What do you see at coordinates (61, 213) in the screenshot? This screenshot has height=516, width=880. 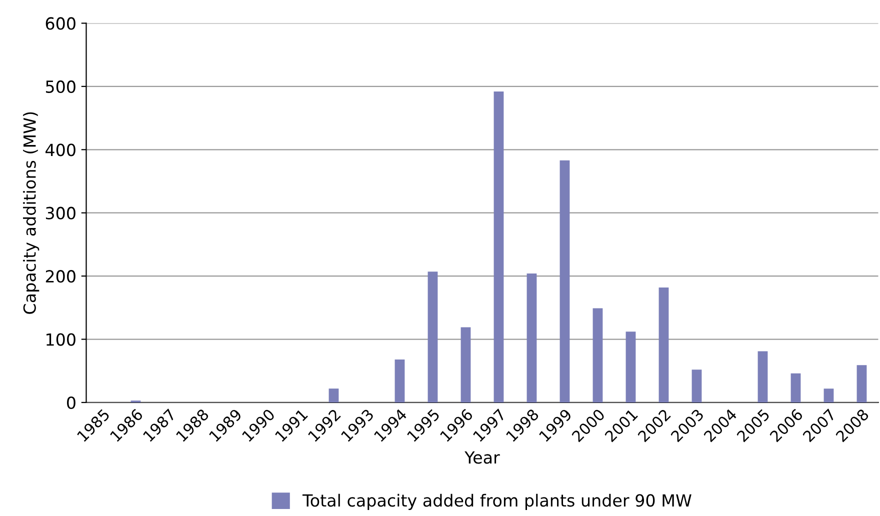 I see `y-tick-label: 300` at bounding box center [61, 213].